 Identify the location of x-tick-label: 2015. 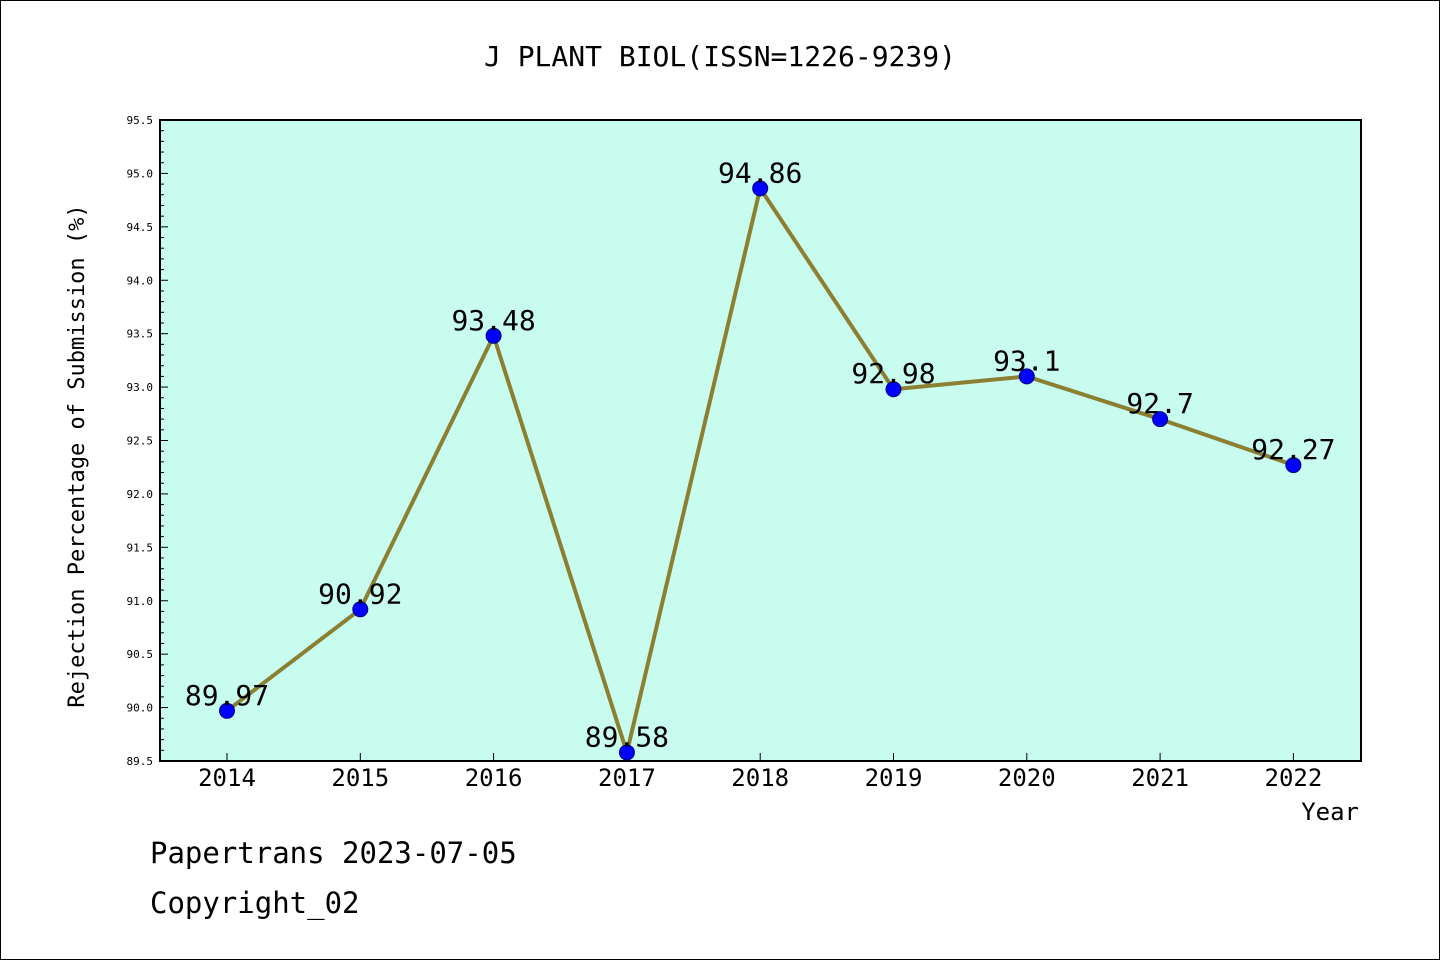
(360, 778).